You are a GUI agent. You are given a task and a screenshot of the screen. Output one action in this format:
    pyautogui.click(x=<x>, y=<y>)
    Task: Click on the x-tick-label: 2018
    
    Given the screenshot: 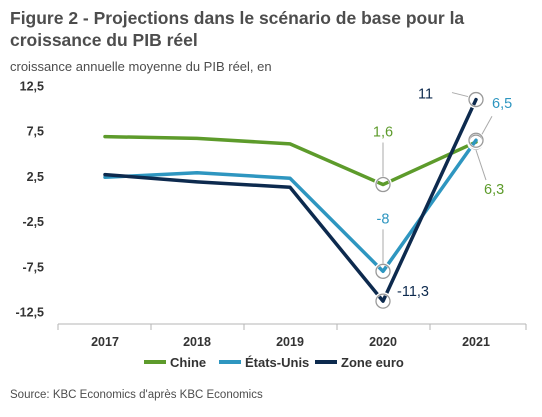 What is the action you would take?
    pyautogui.click(x=197, y=342)
    